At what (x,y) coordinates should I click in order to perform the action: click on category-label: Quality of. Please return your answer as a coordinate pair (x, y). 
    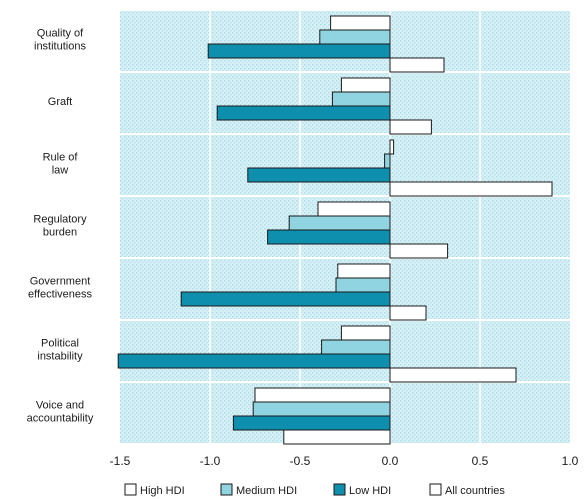
    Looking at the image, I should click on (60, 34).